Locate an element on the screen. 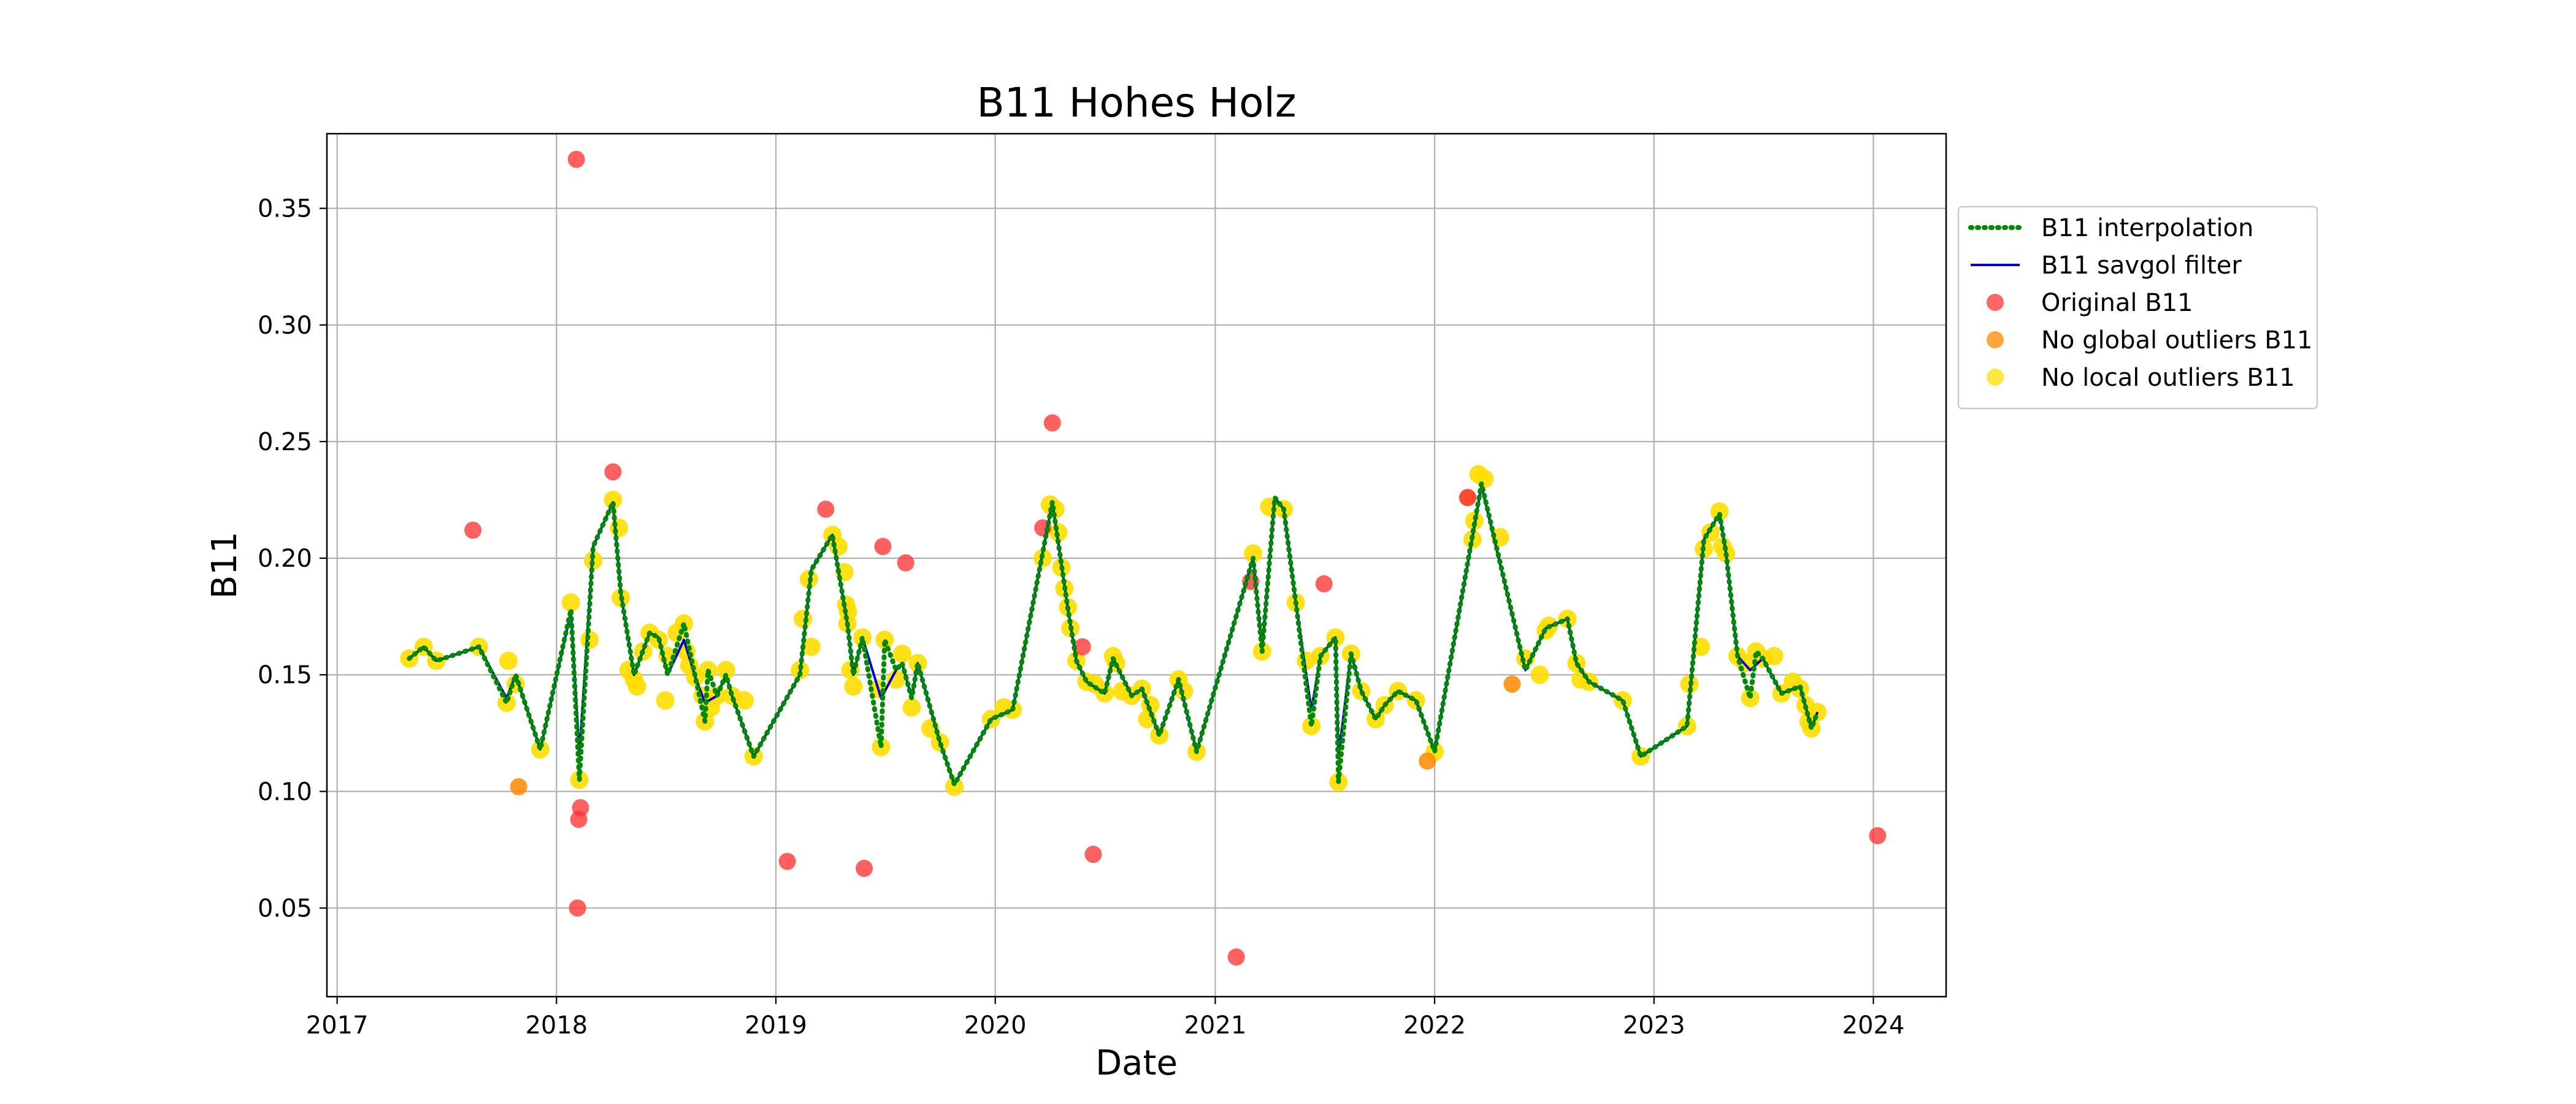 This screenshot has height=1104, width=2576. legend-label-b11-interpolation: B11 interpolation is located at coordinates (2147, 228).